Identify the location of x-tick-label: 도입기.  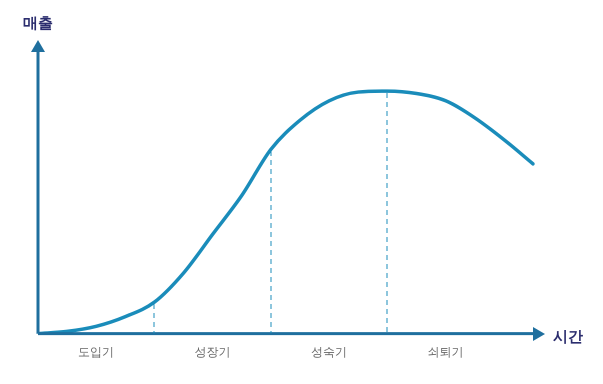
(96, 351).